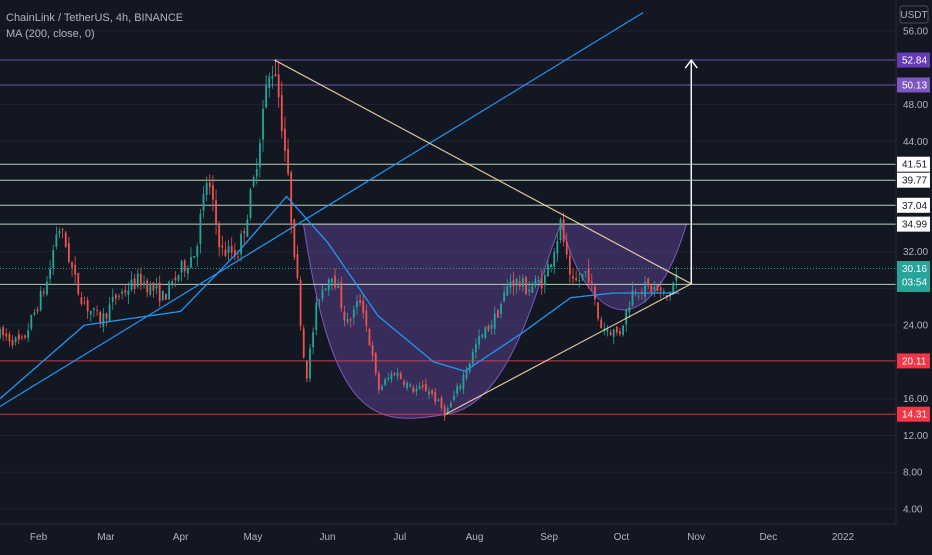 The image size is (932, 555). What do you see at coordinates (39, 537) in the screenshot?
I see `x-tick-label: Feb` at bounding box center [39, 537].